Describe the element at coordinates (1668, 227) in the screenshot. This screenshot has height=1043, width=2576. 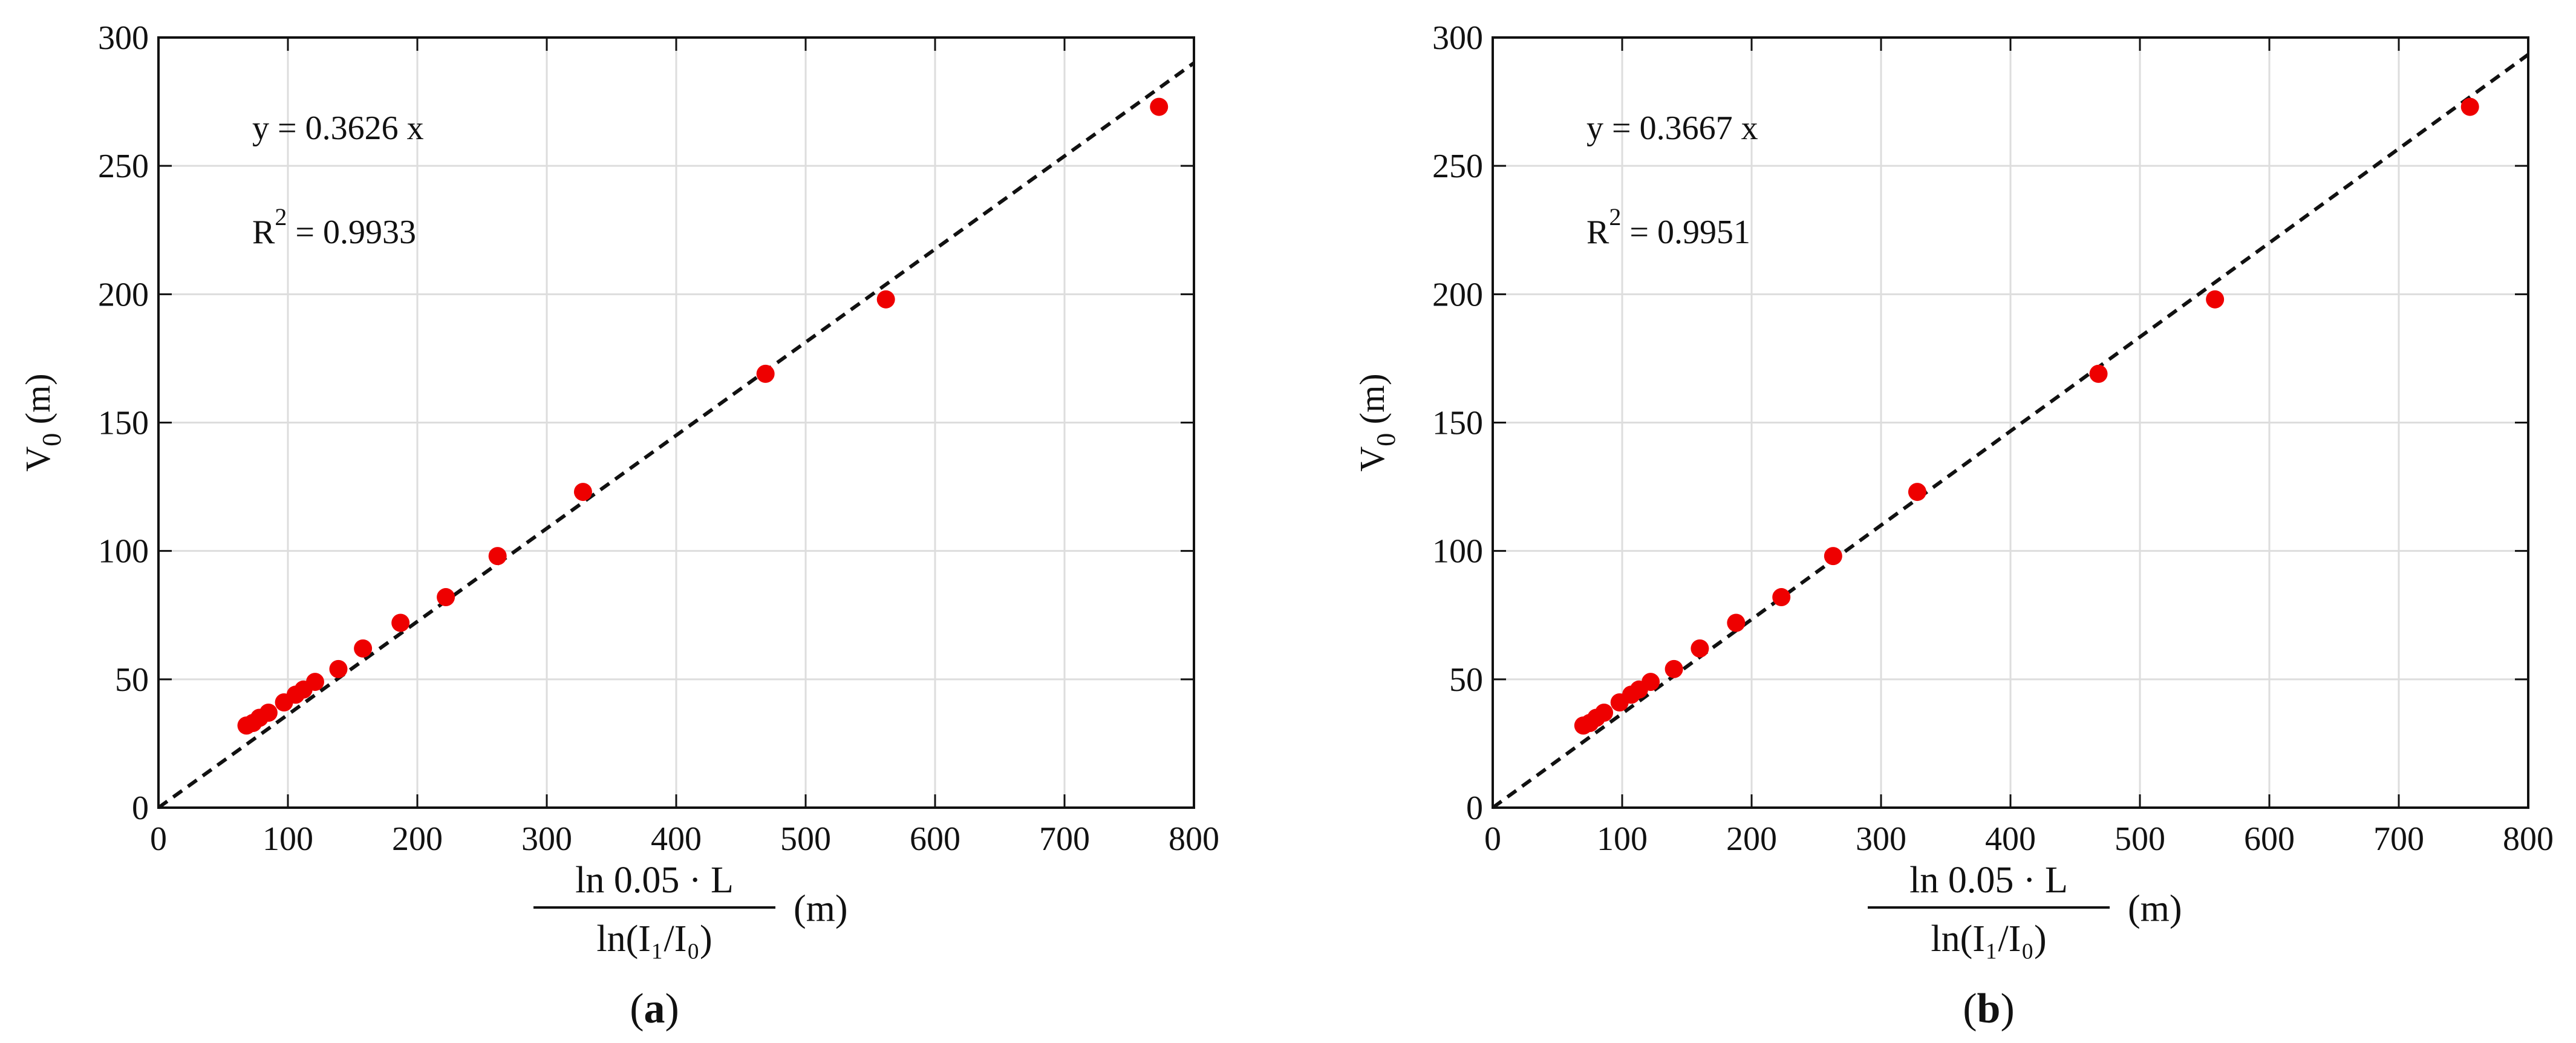
I see `r-squared-label: R2 = 0.9951` at that location.